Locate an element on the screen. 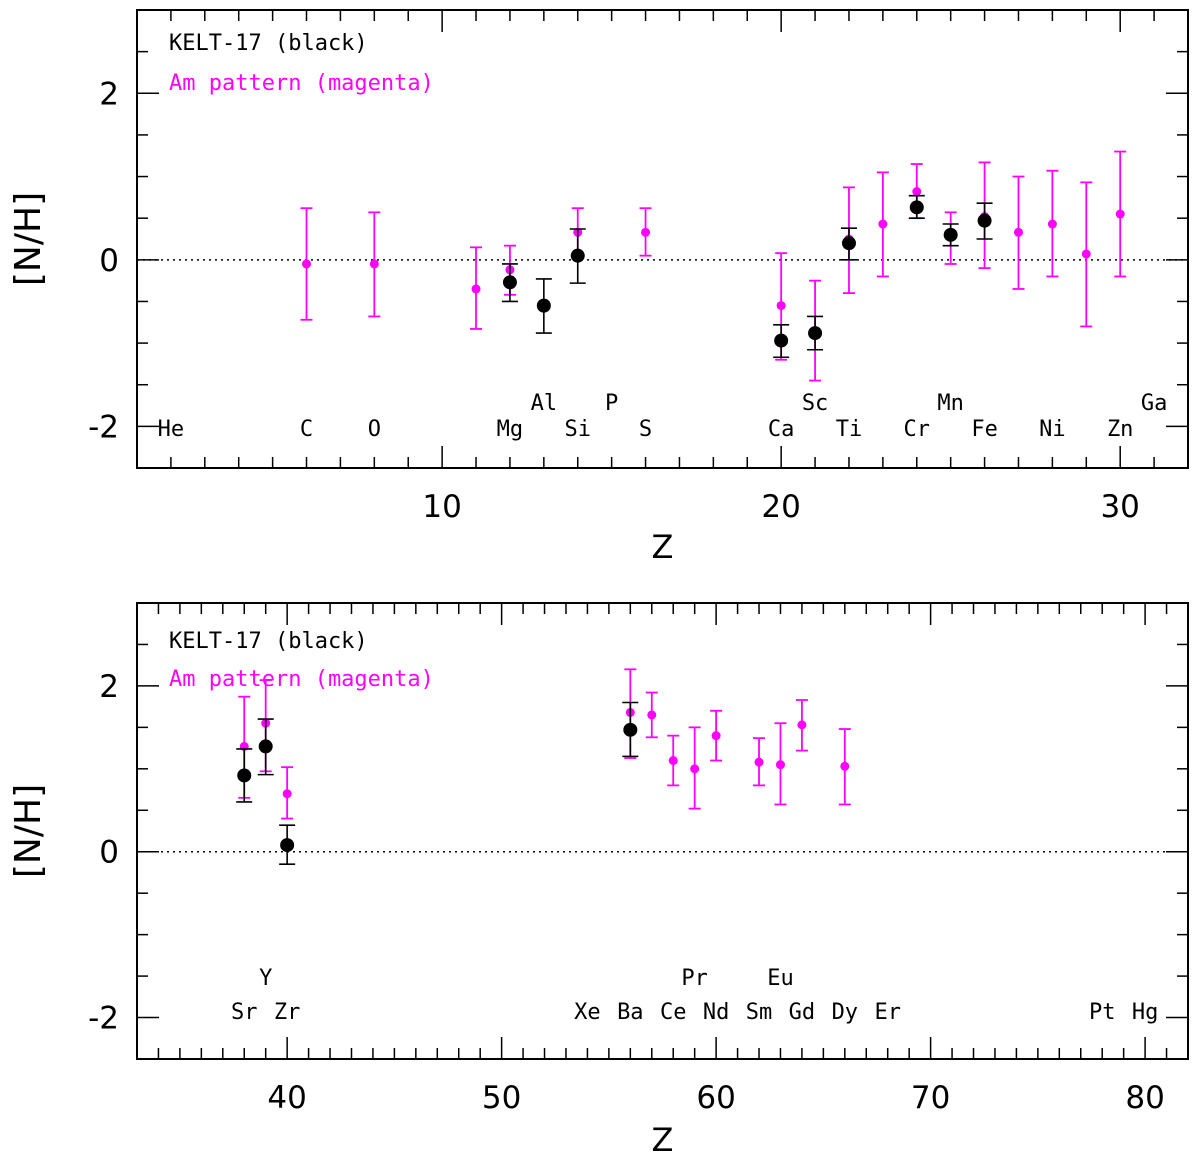  element-label: S is located at coordinates (645, 429).